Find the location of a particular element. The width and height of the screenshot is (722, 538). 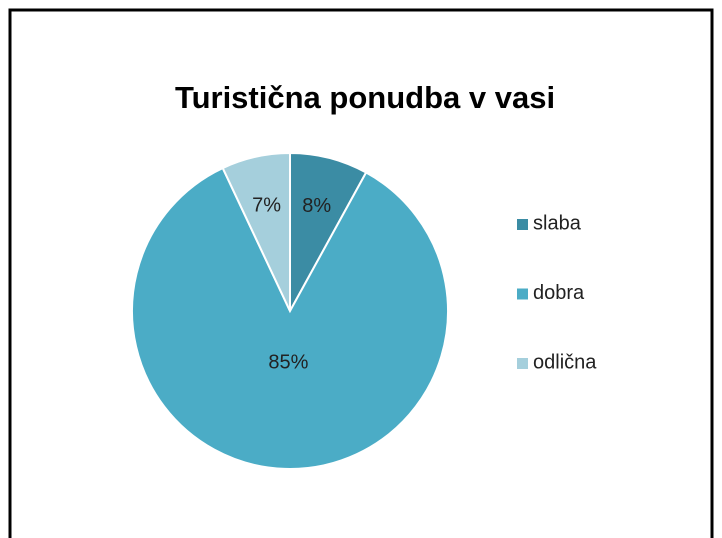

legend-label: dobra is located at coordinates (559, 293).